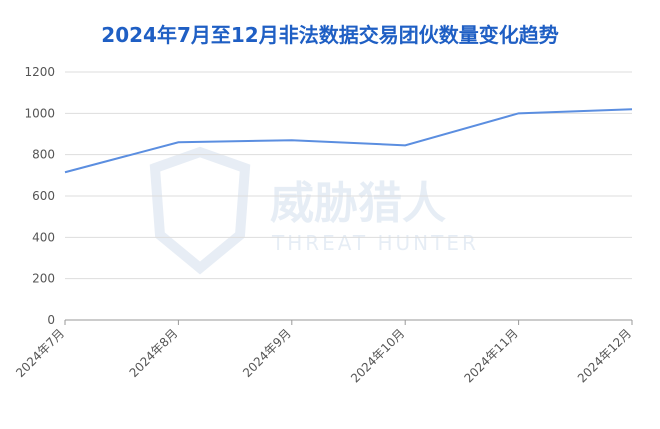 This screenshot has height=429, width=660. Describe the element at coordinates (358, 203) in the screenshot. I see `watermark-text: 威胁猎人` at that location.